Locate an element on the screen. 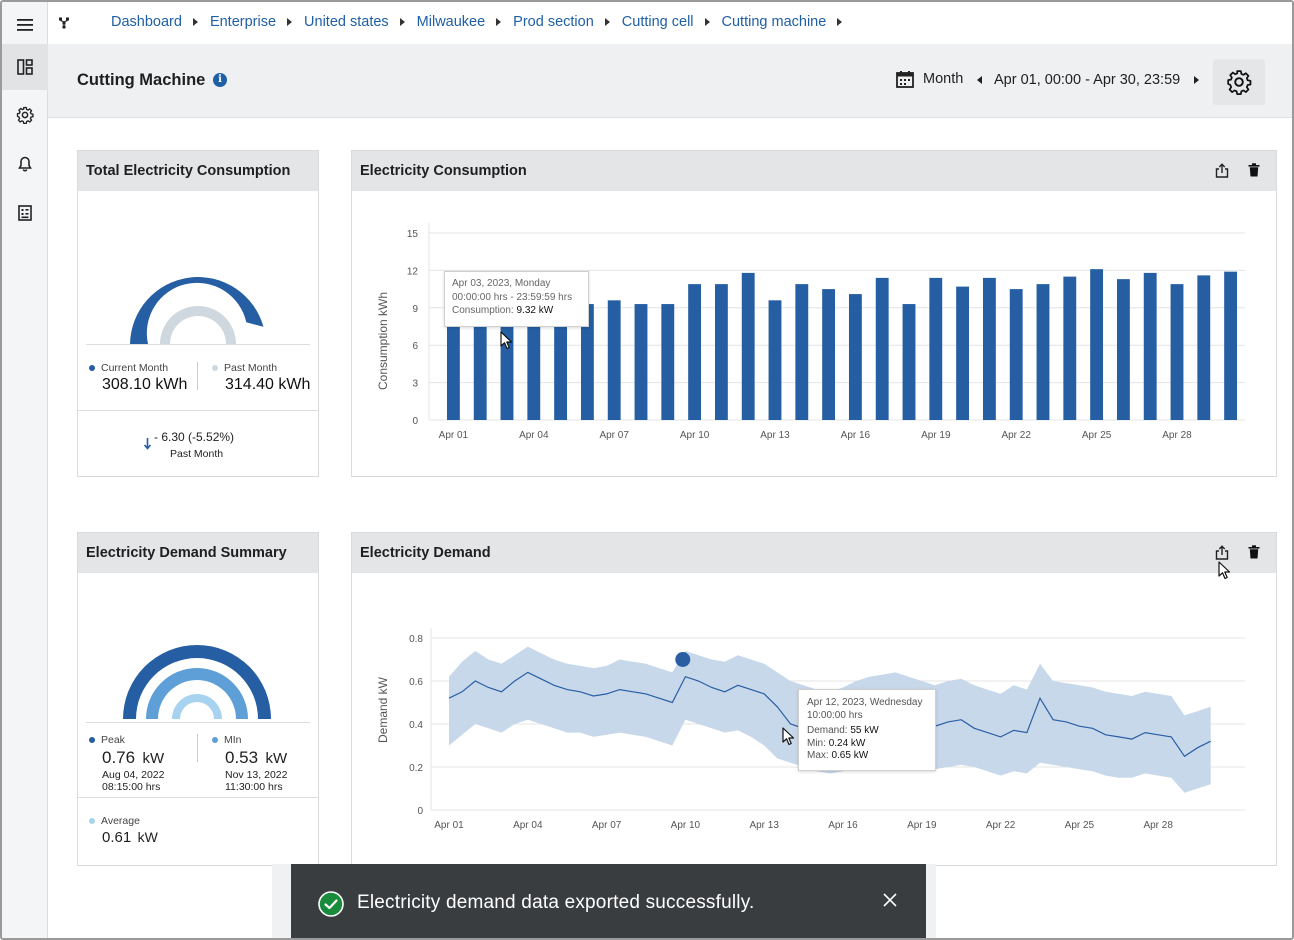 The image size is (1294, 940). legend-average: Average is located at coordinates (114, 821).